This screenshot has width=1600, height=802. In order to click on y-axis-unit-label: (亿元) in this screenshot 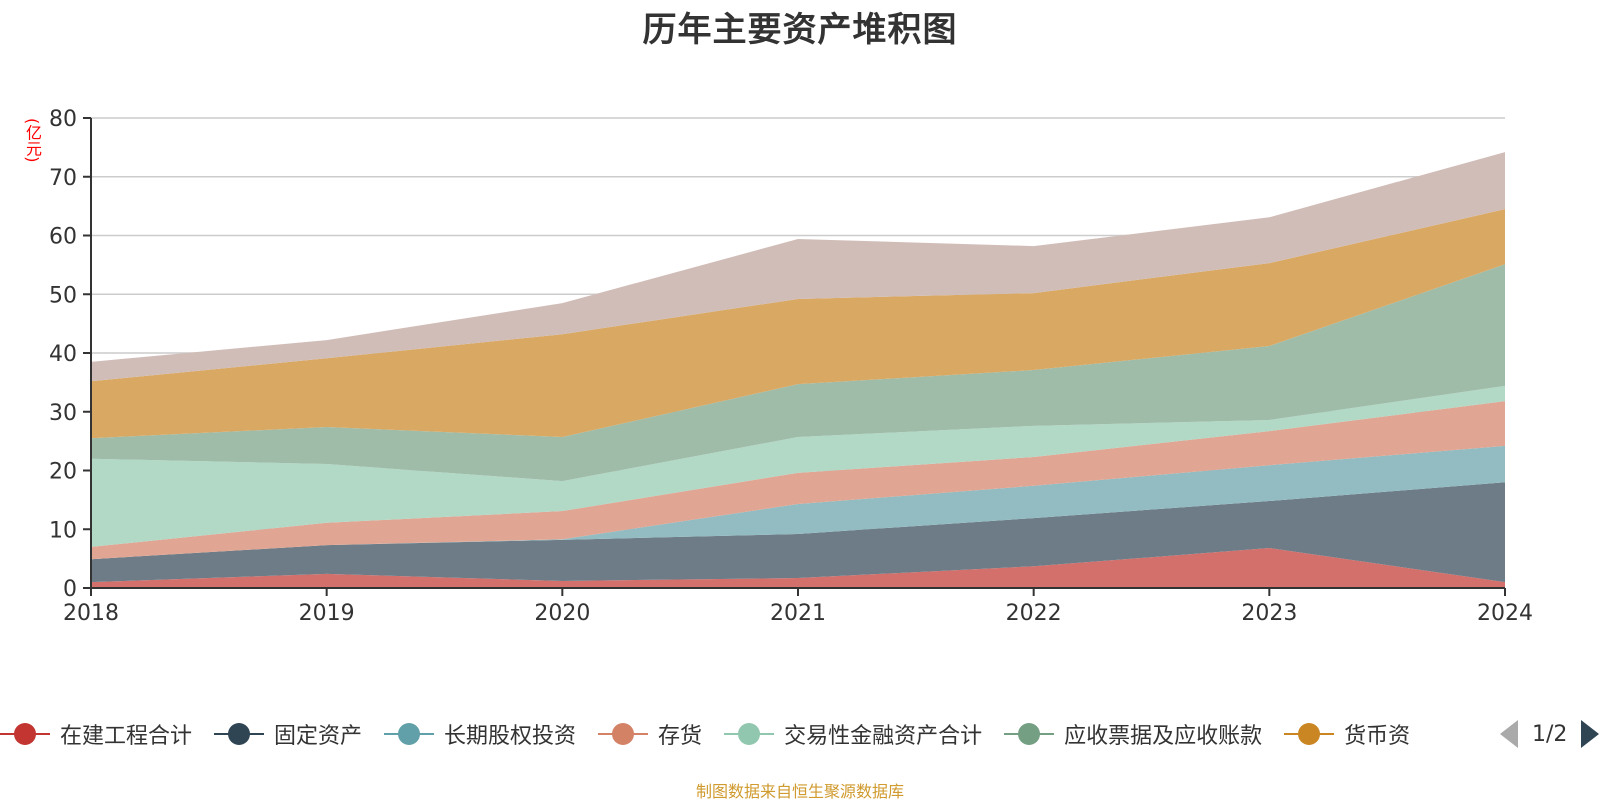, I will do `click(32, 140)`.